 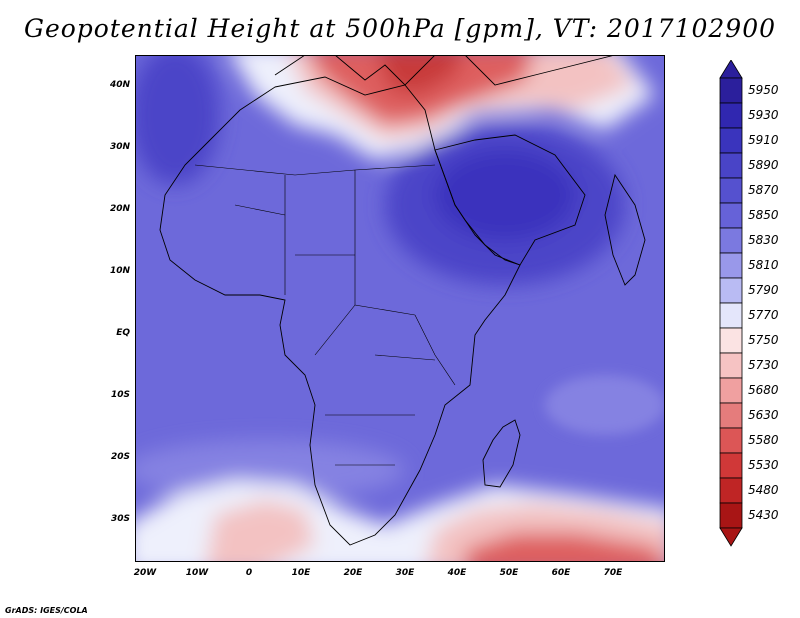 What do you see at coordinates (420, 75) in the screenshot?
I see `field-trough-north-deep` at bounding box center [420, 75].